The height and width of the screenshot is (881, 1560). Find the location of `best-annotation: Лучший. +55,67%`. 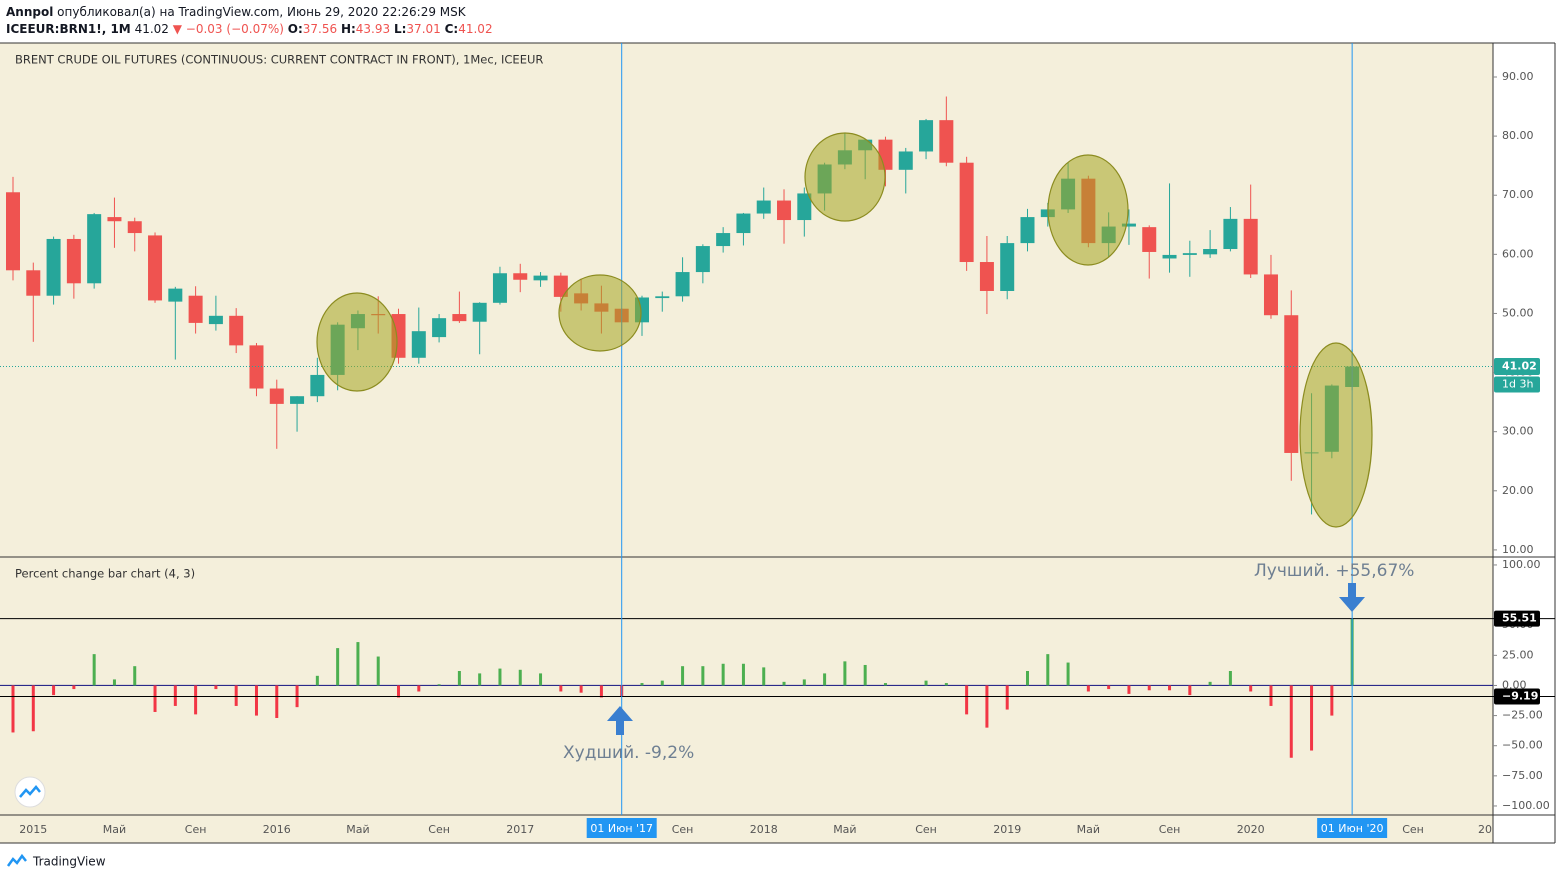

best-annotation: Лучший. +55,67% is located at coordinates (1334, 571).